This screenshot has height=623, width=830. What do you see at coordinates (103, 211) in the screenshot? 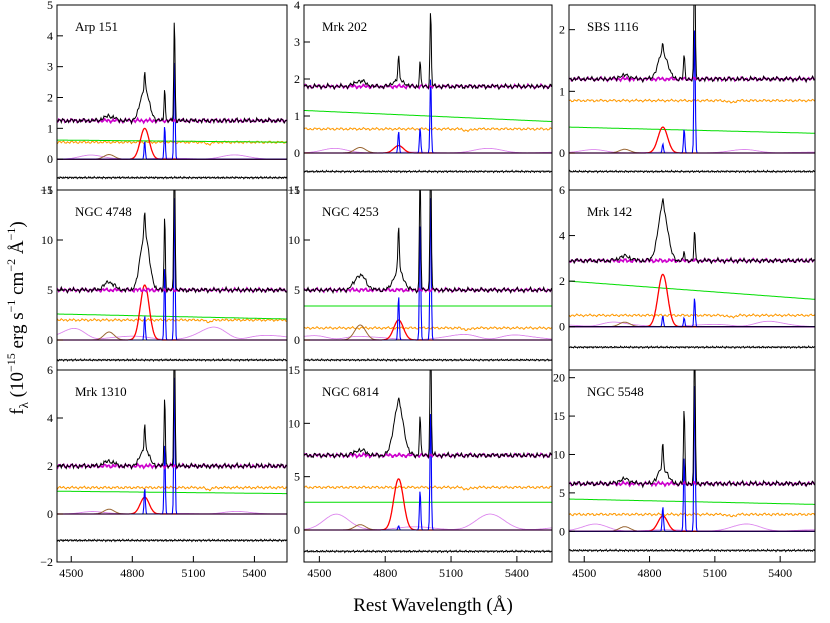
I see `panel-title: NGC 4748` at bounding box center [103, 211].